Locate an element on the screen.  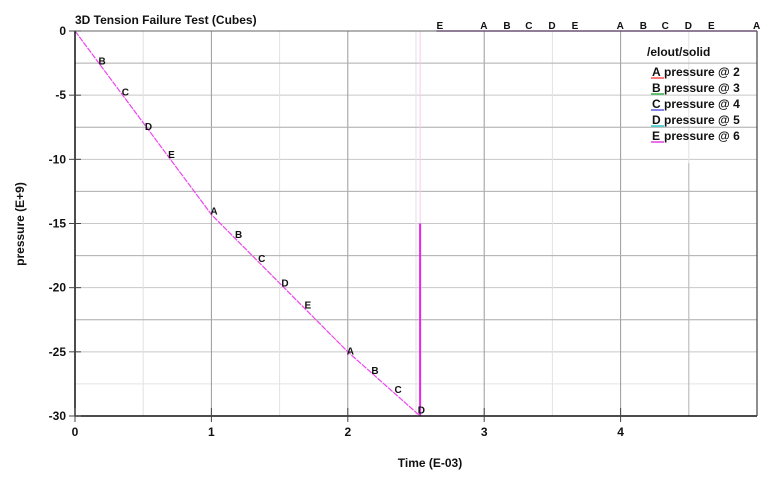
legend-label: pressure @ 5 is located at coordinates (702, 120).